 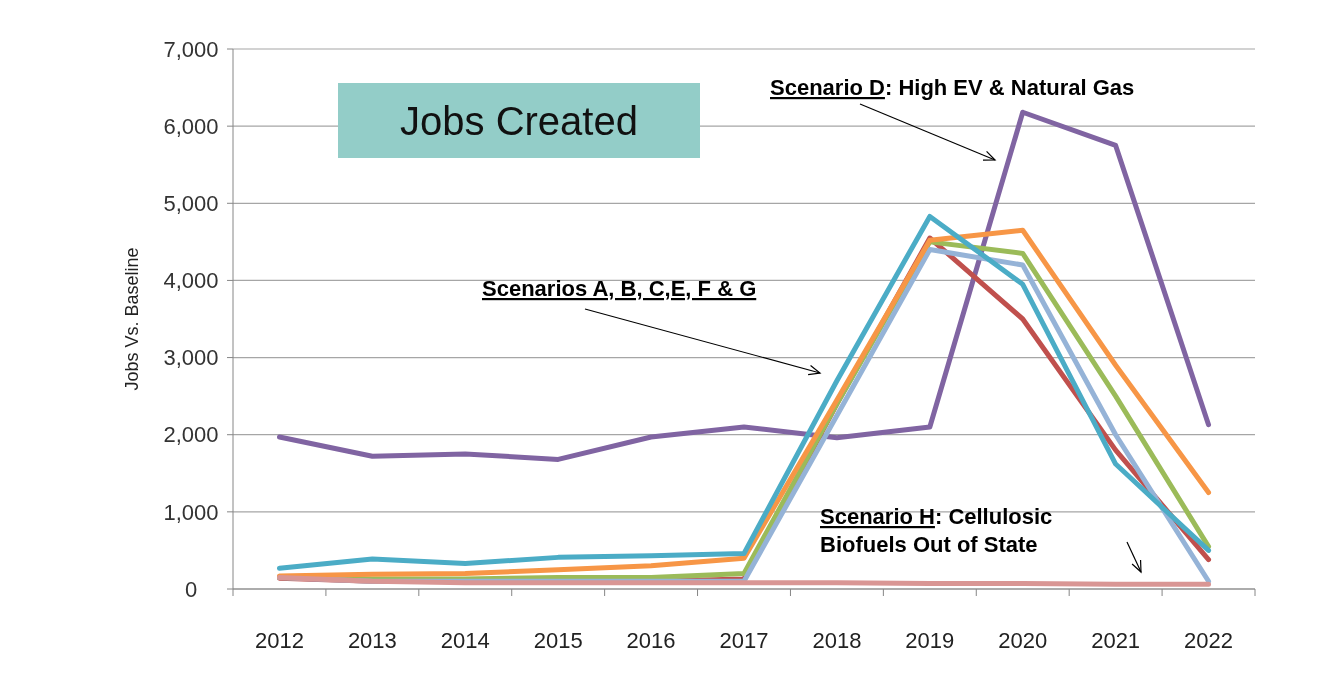 What do you see at coordinates (936, 530) in the screenshot?
I see `annotation: Scenario H: Cellulosic Biofuels Out of State` at bounding box center [936, 530].